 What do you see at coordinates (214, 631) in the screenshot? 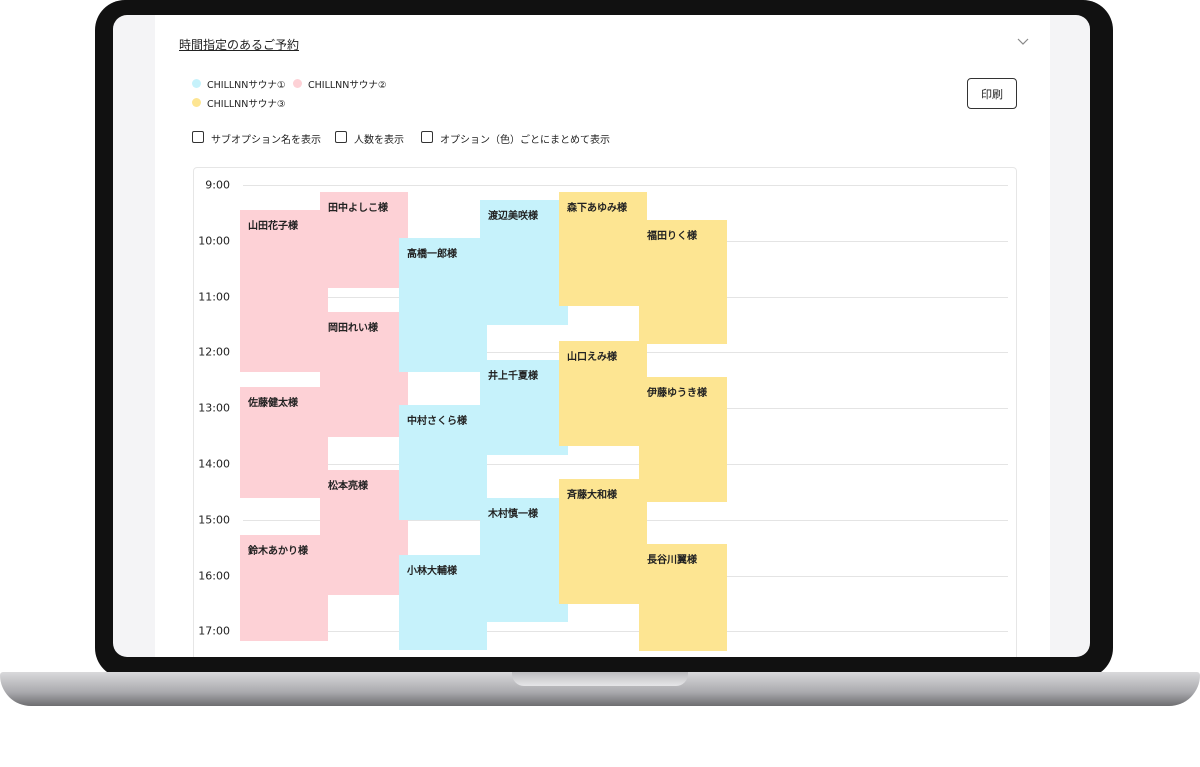
I see `time-label: 17:00` at bounding box center [214, 631].